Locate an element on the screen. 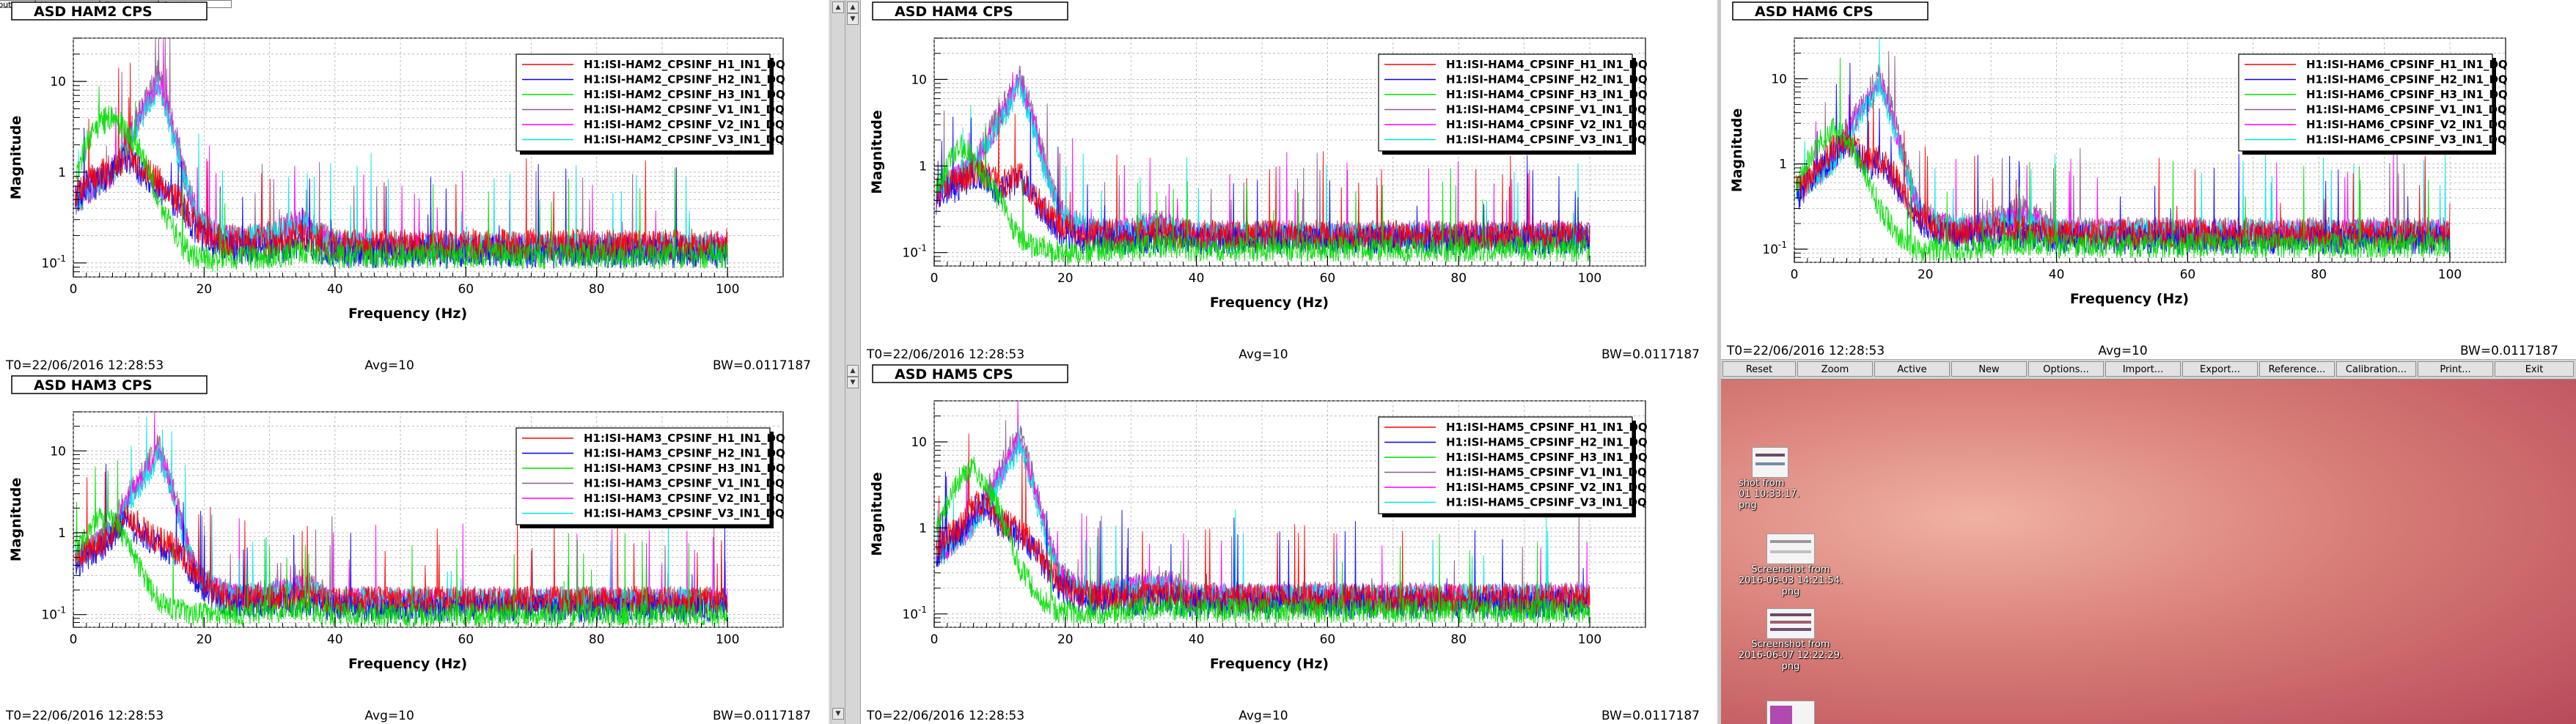  desktop-file-screenshot-3: Screenshot from 2016-06-07 12:22:29. png is located at coordinates (1791, 640).